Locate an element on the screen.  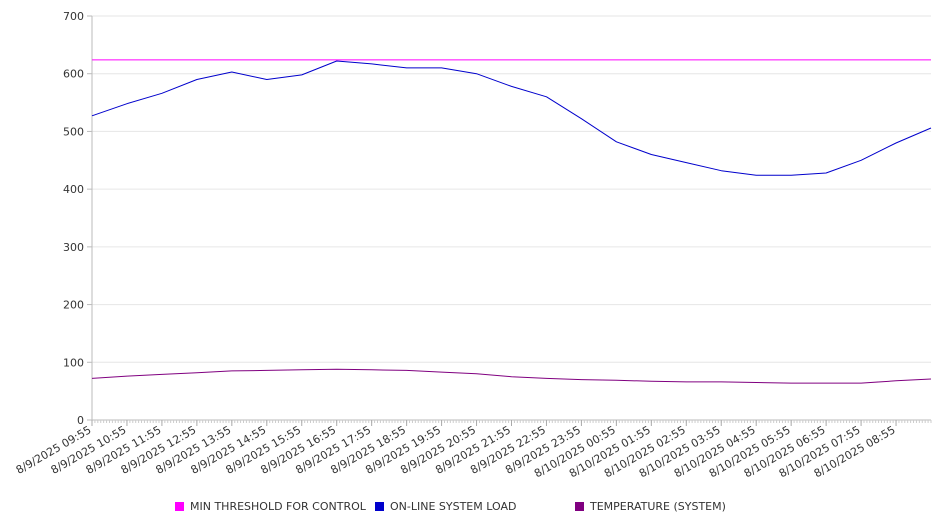
legend-swatch-system-load is located at coordinates (379, 506).